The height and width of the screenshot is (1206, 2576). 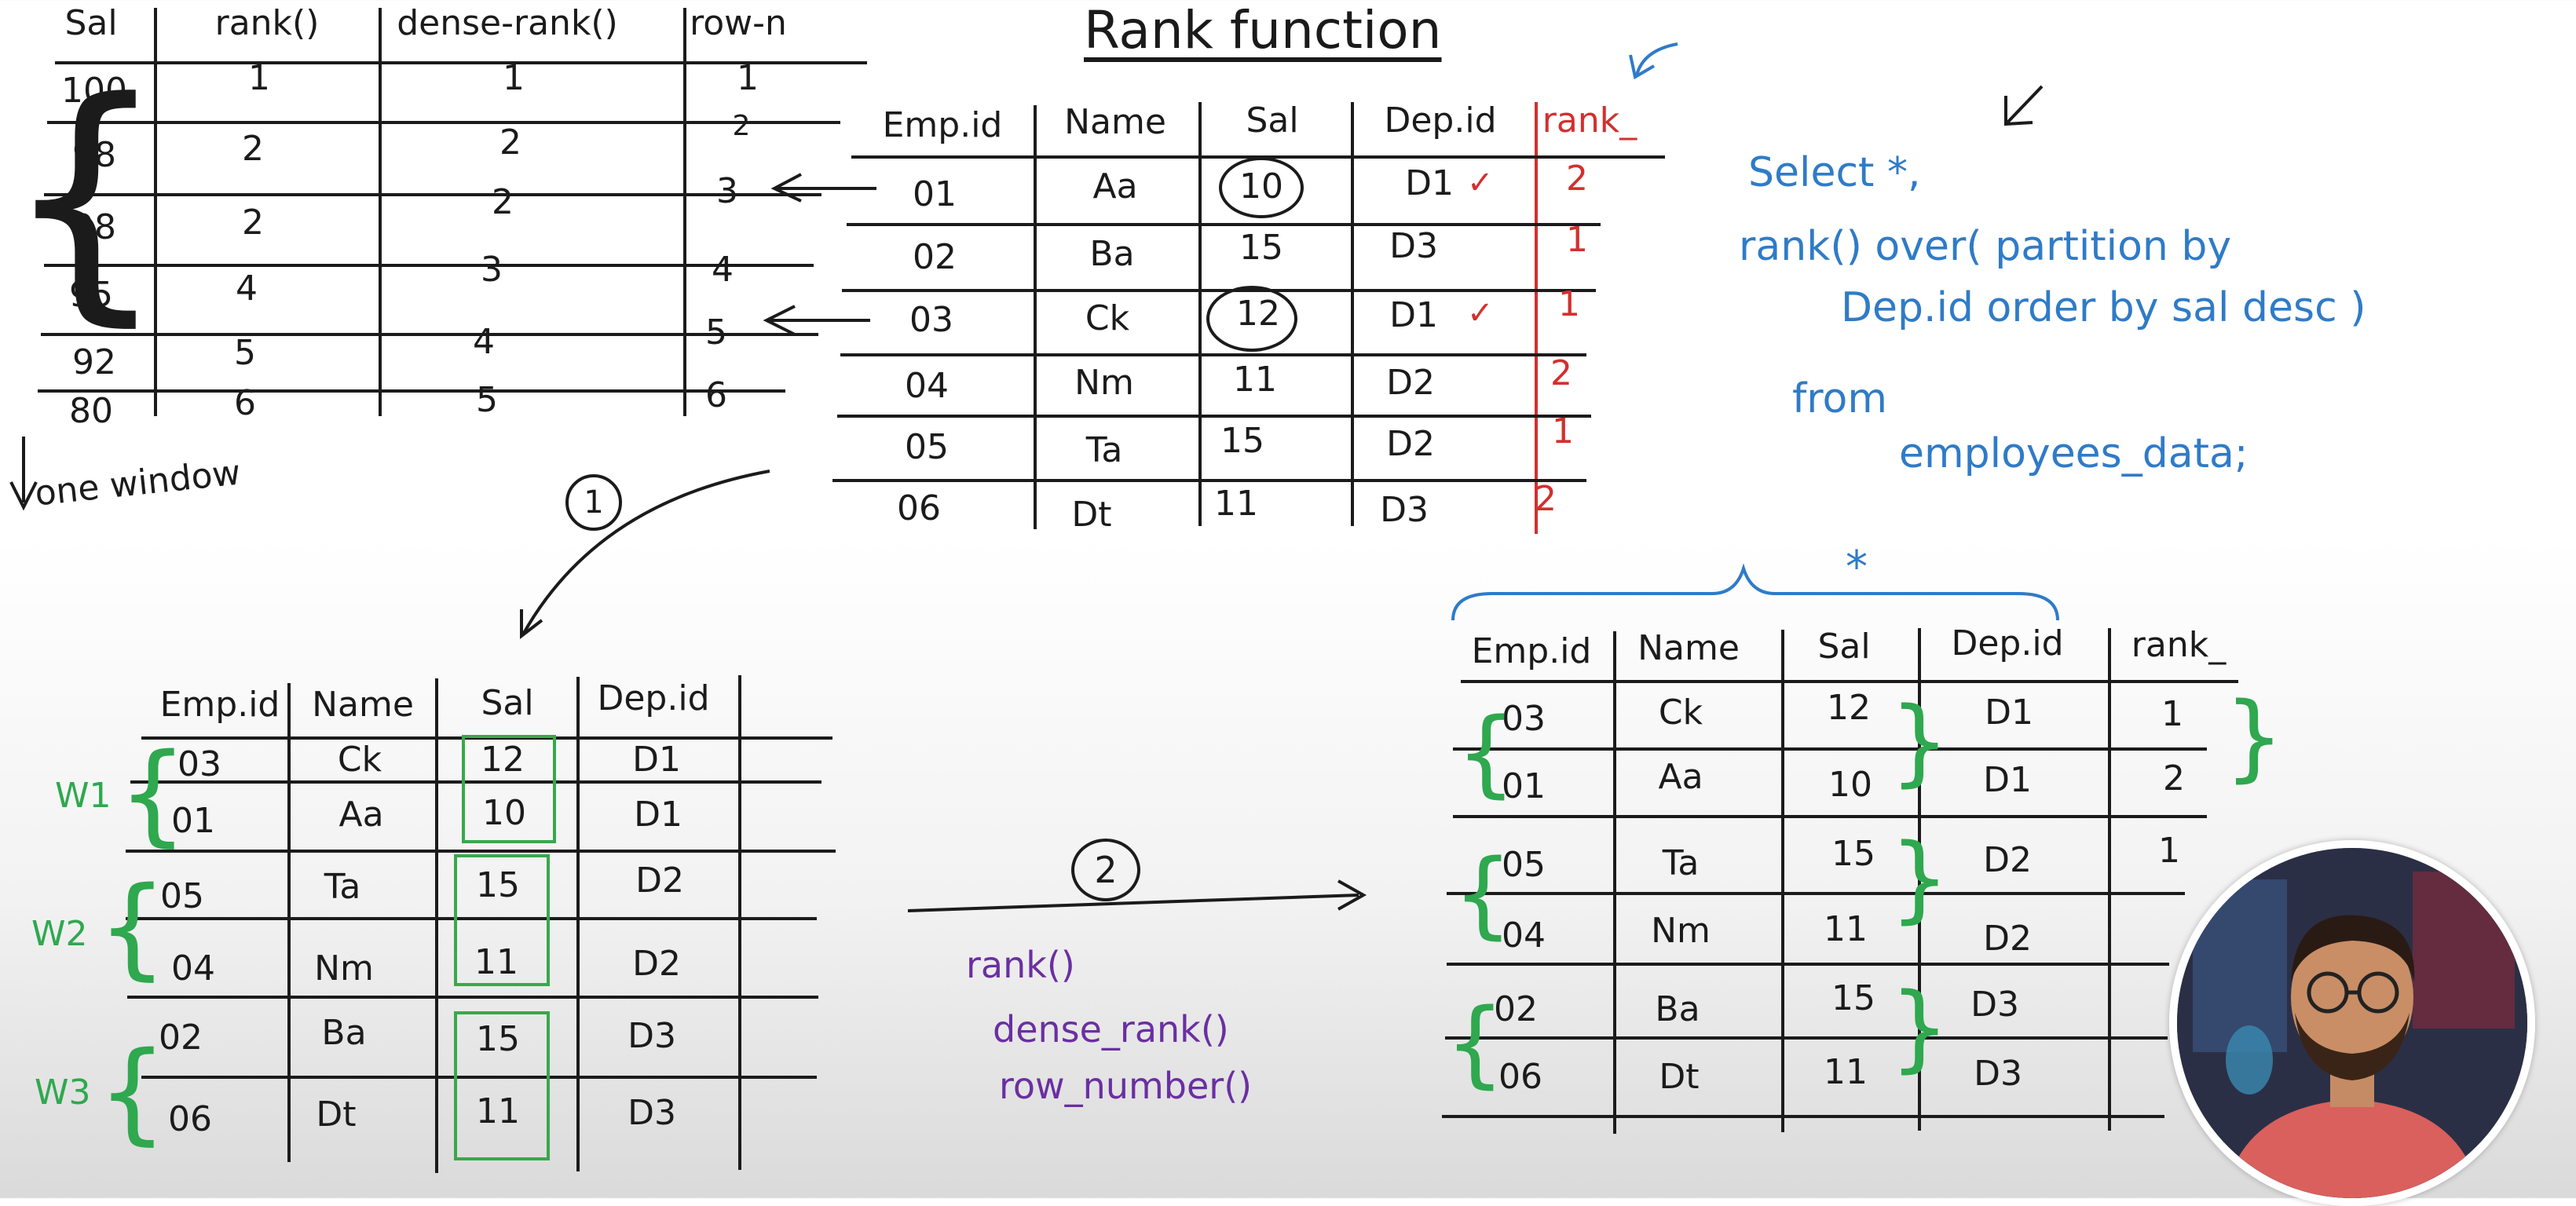 I want to click on main-cell: 01, so click(x=935, y=194).